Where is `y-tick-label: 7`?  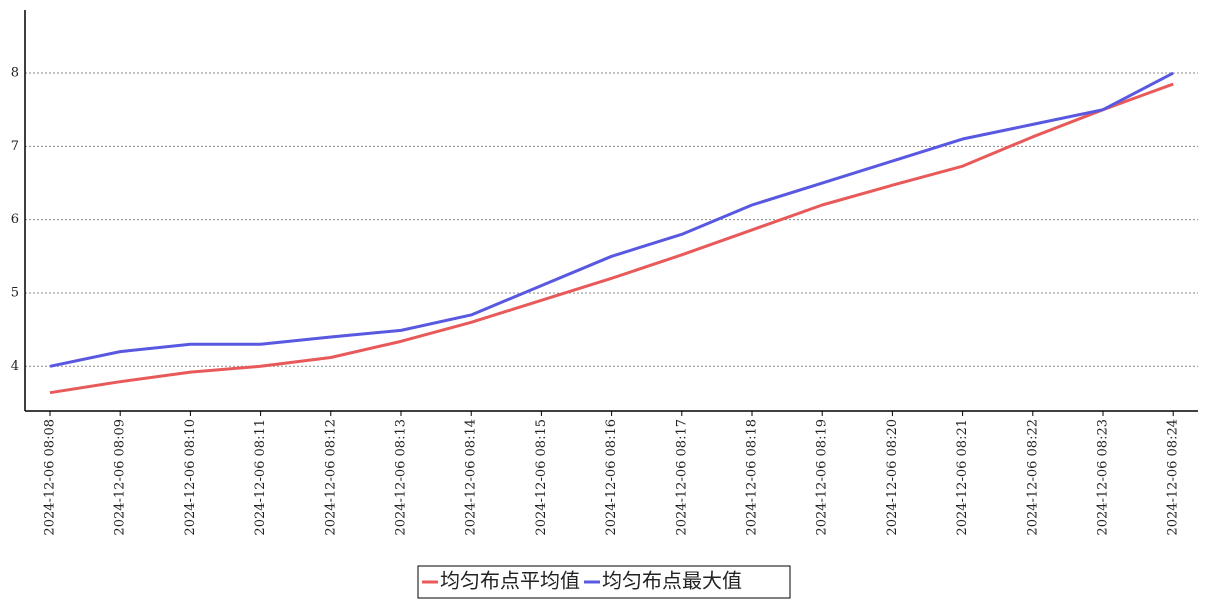 y-tick-label: 7 is located at coordinates (15, 146).